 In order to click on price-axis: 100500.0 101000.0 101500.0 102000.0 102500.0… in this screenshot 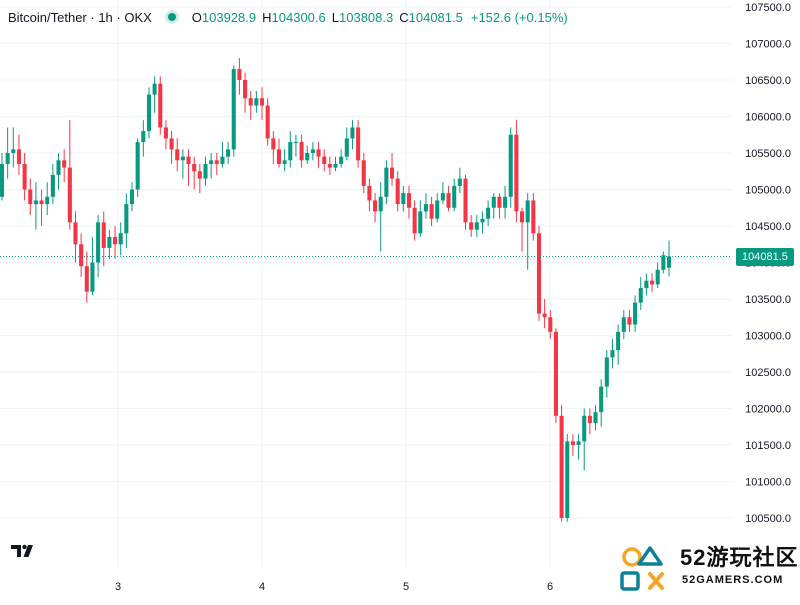, I will do `click(768, 263)`.